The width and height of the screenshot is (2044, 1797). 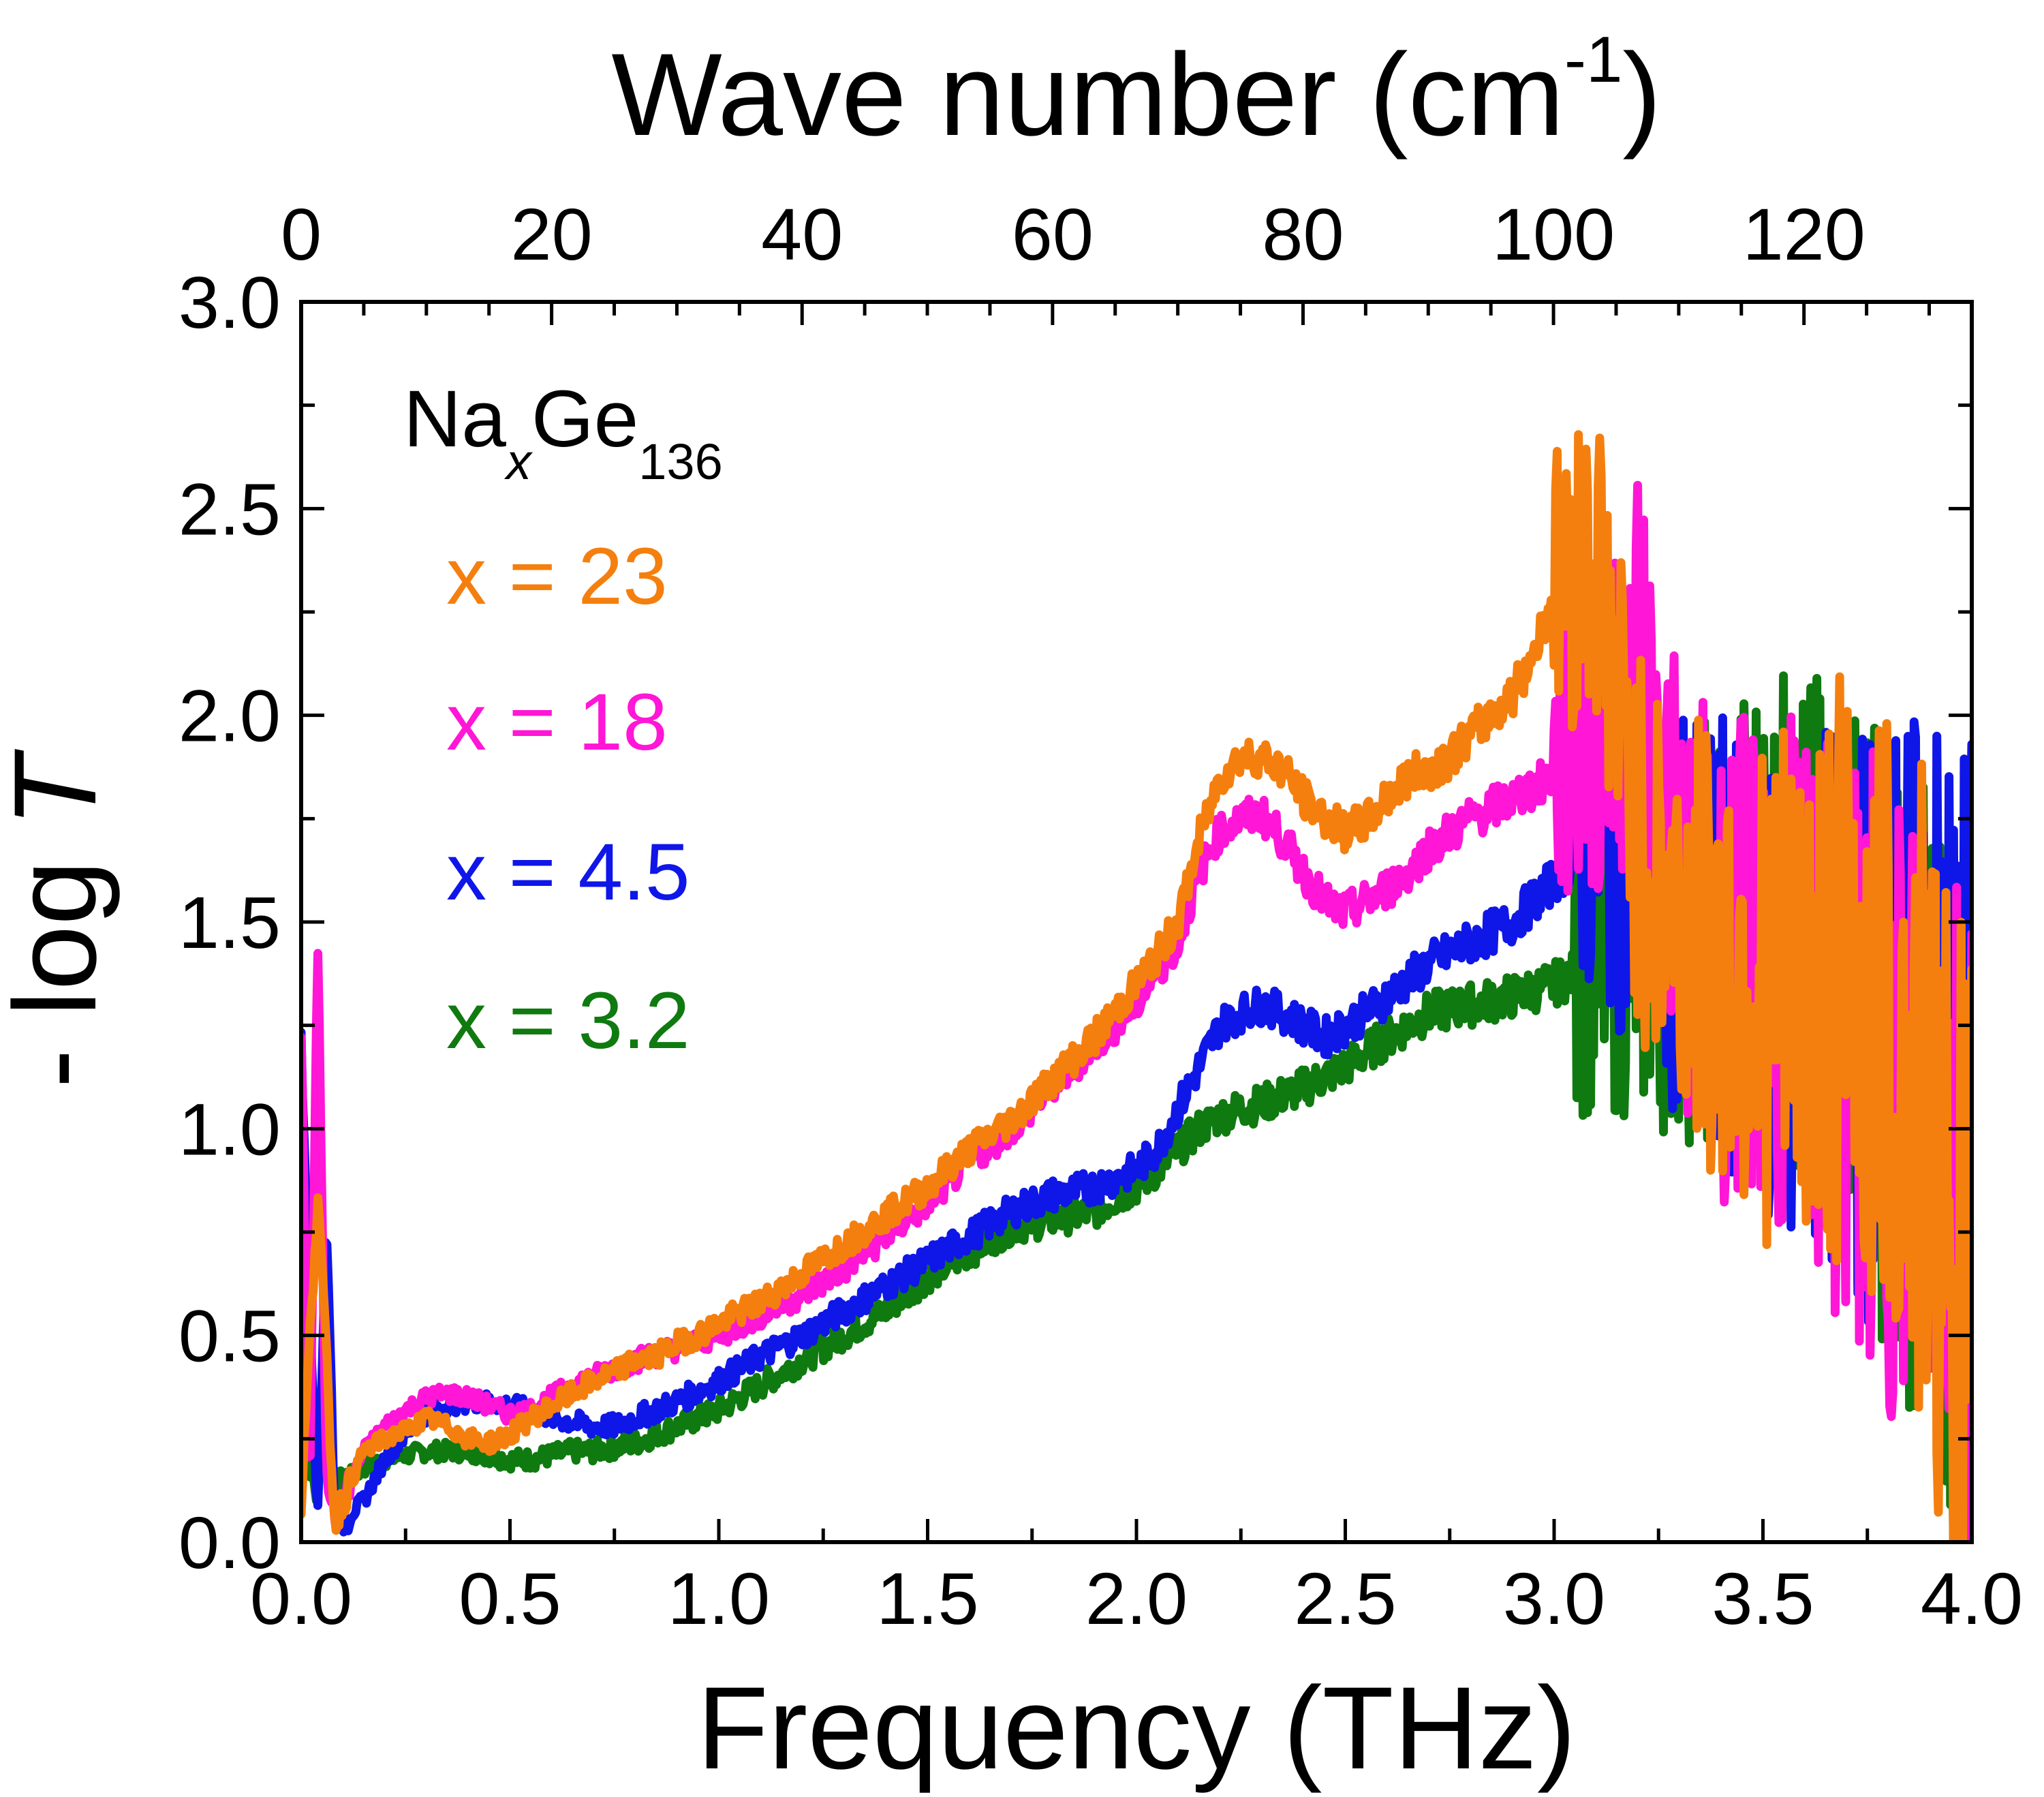 I want to click on y-axis-title: - log T, so click(x=61, y=918).